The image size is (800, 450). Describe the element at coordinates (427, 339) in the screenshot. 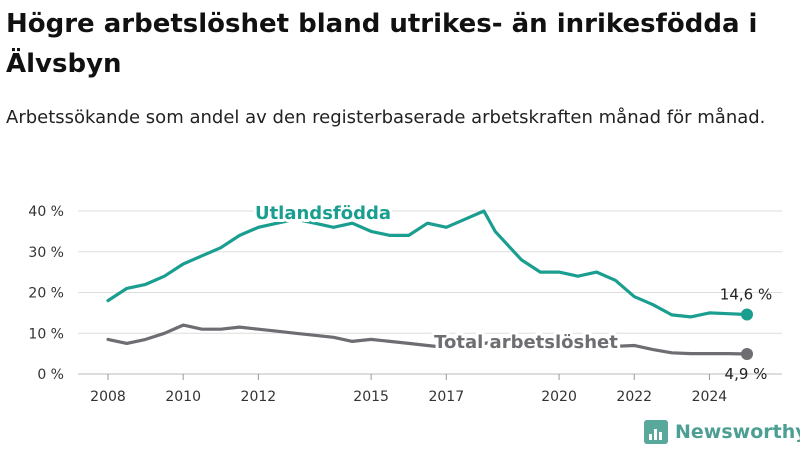

I see `series-line` at that location.